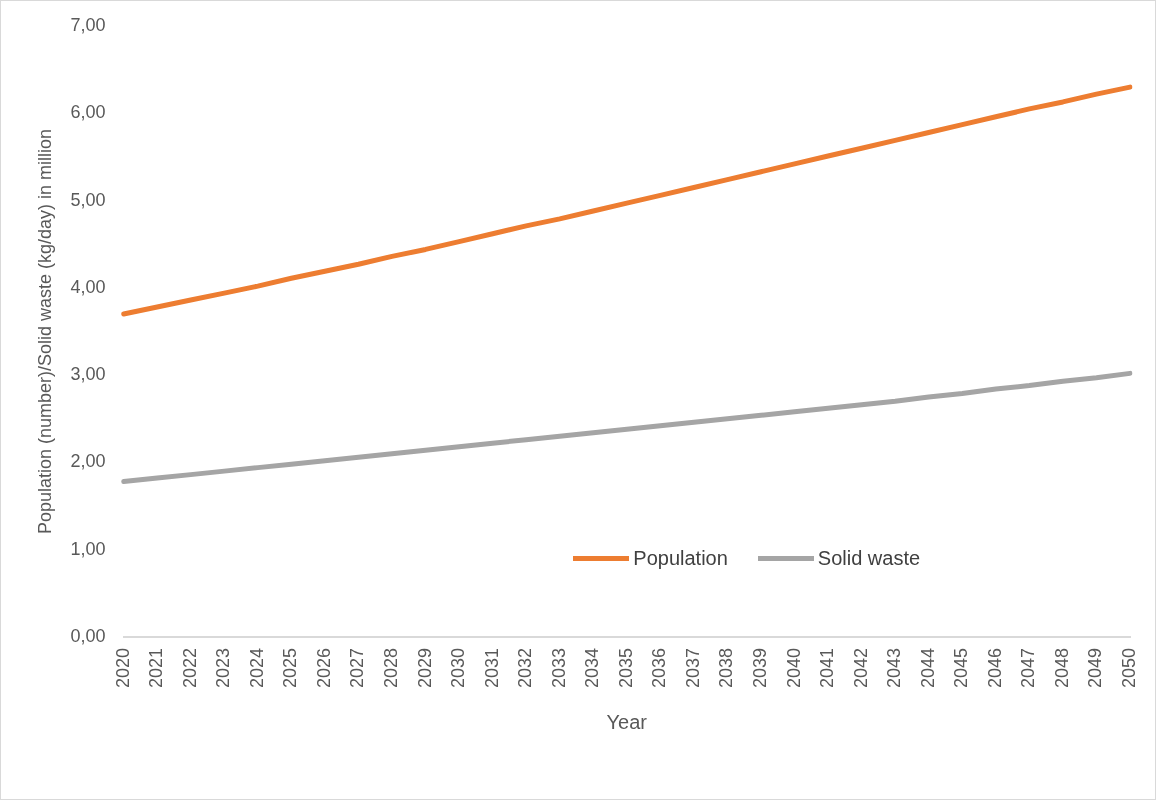 Image resolution: width=1156 pixels, height=800 pixels. I want to click on x-tick-label: 2044, so click(927, 667).